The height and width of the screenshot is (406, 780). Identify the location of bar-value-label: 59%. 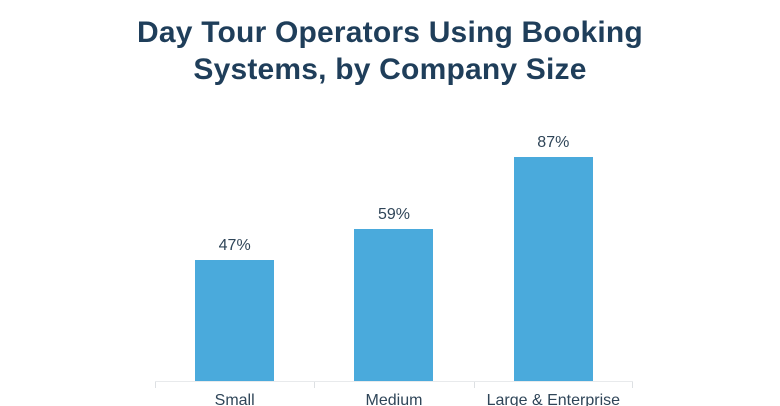
(393, 214).